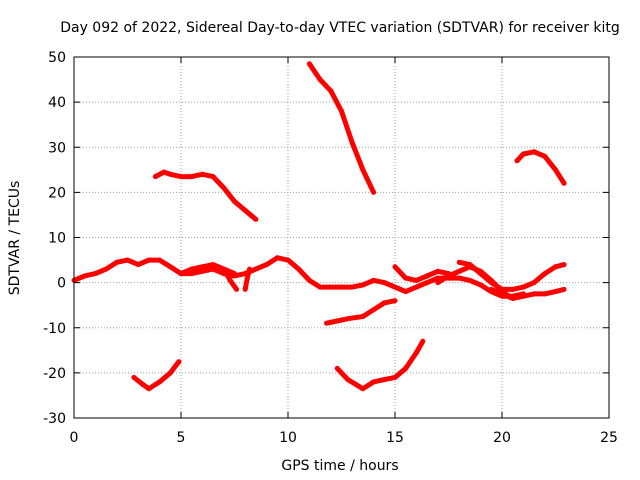 The height and width of the screenshot is (480, 640). Describe the element at coordinates (54, 419) in the screenshot. I see `y-tick-label: -30` at that location.